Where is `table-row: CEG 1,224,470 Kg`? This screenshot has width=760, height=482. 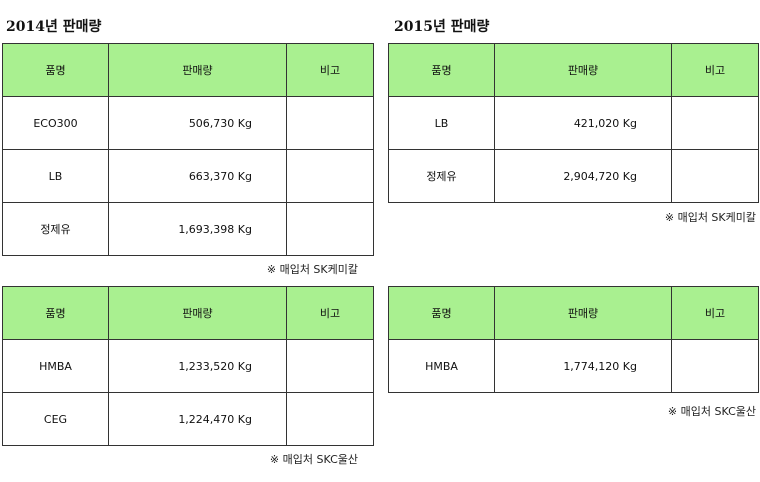 table-row: CEG 1,224,470 Kg is located at coordinates (188, 419).